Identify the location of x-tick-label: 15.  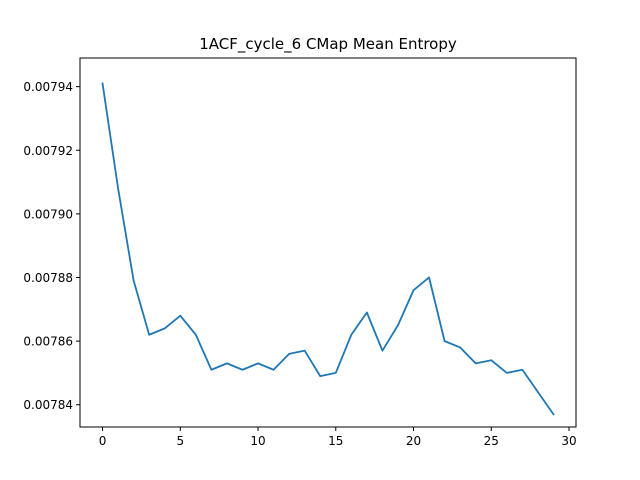
(335, 441).